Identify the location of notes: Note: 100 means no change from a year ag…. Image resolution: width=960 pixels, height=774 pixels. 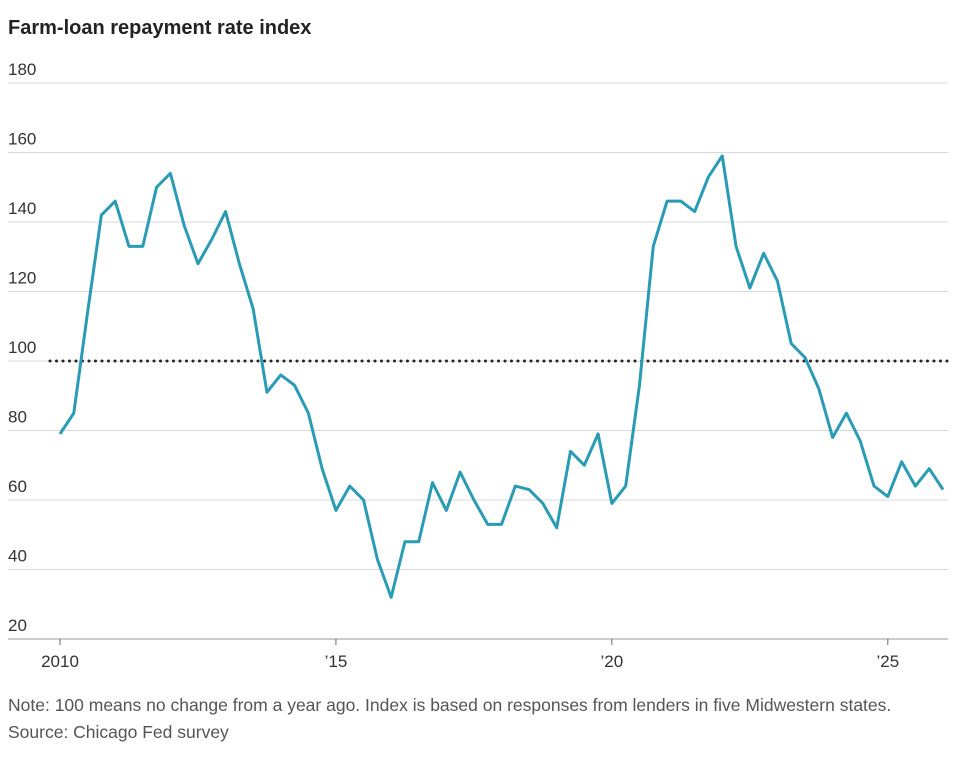
(463, 719).